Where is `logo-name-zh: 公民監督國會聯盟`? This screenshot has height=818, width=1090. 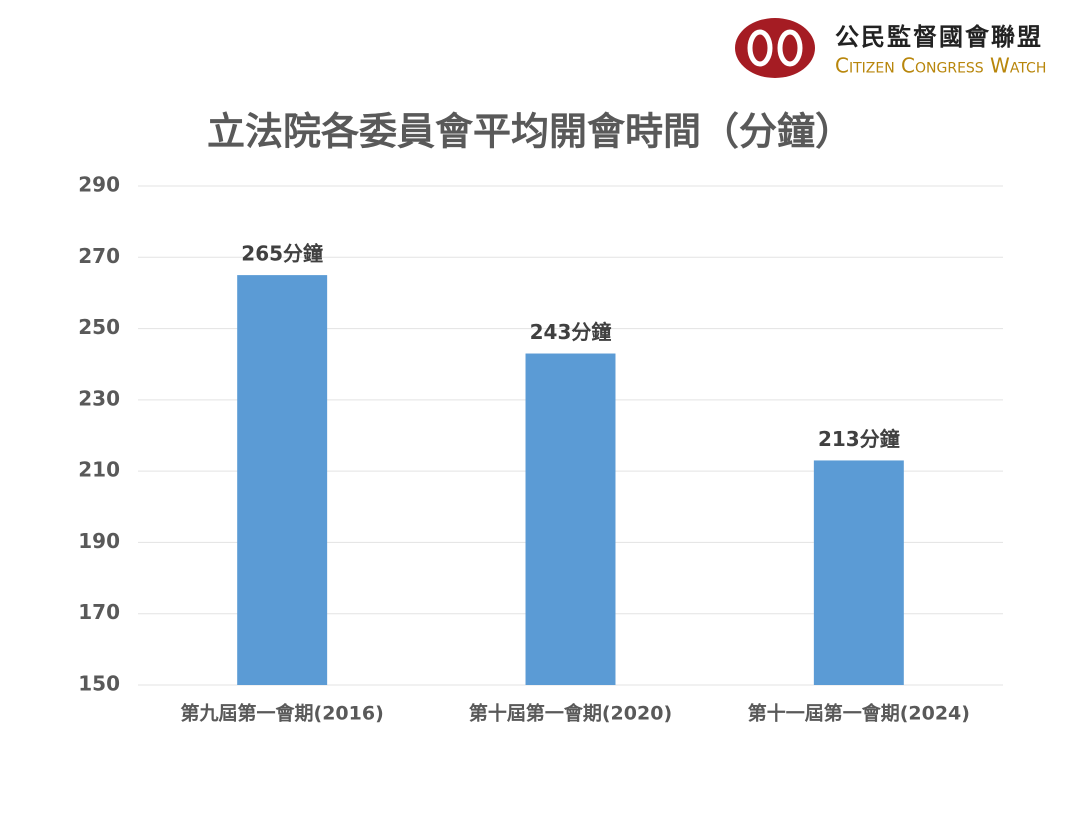
logo-name-zh: 公民監督國會聯盟 is located at coordinates (939, 37).